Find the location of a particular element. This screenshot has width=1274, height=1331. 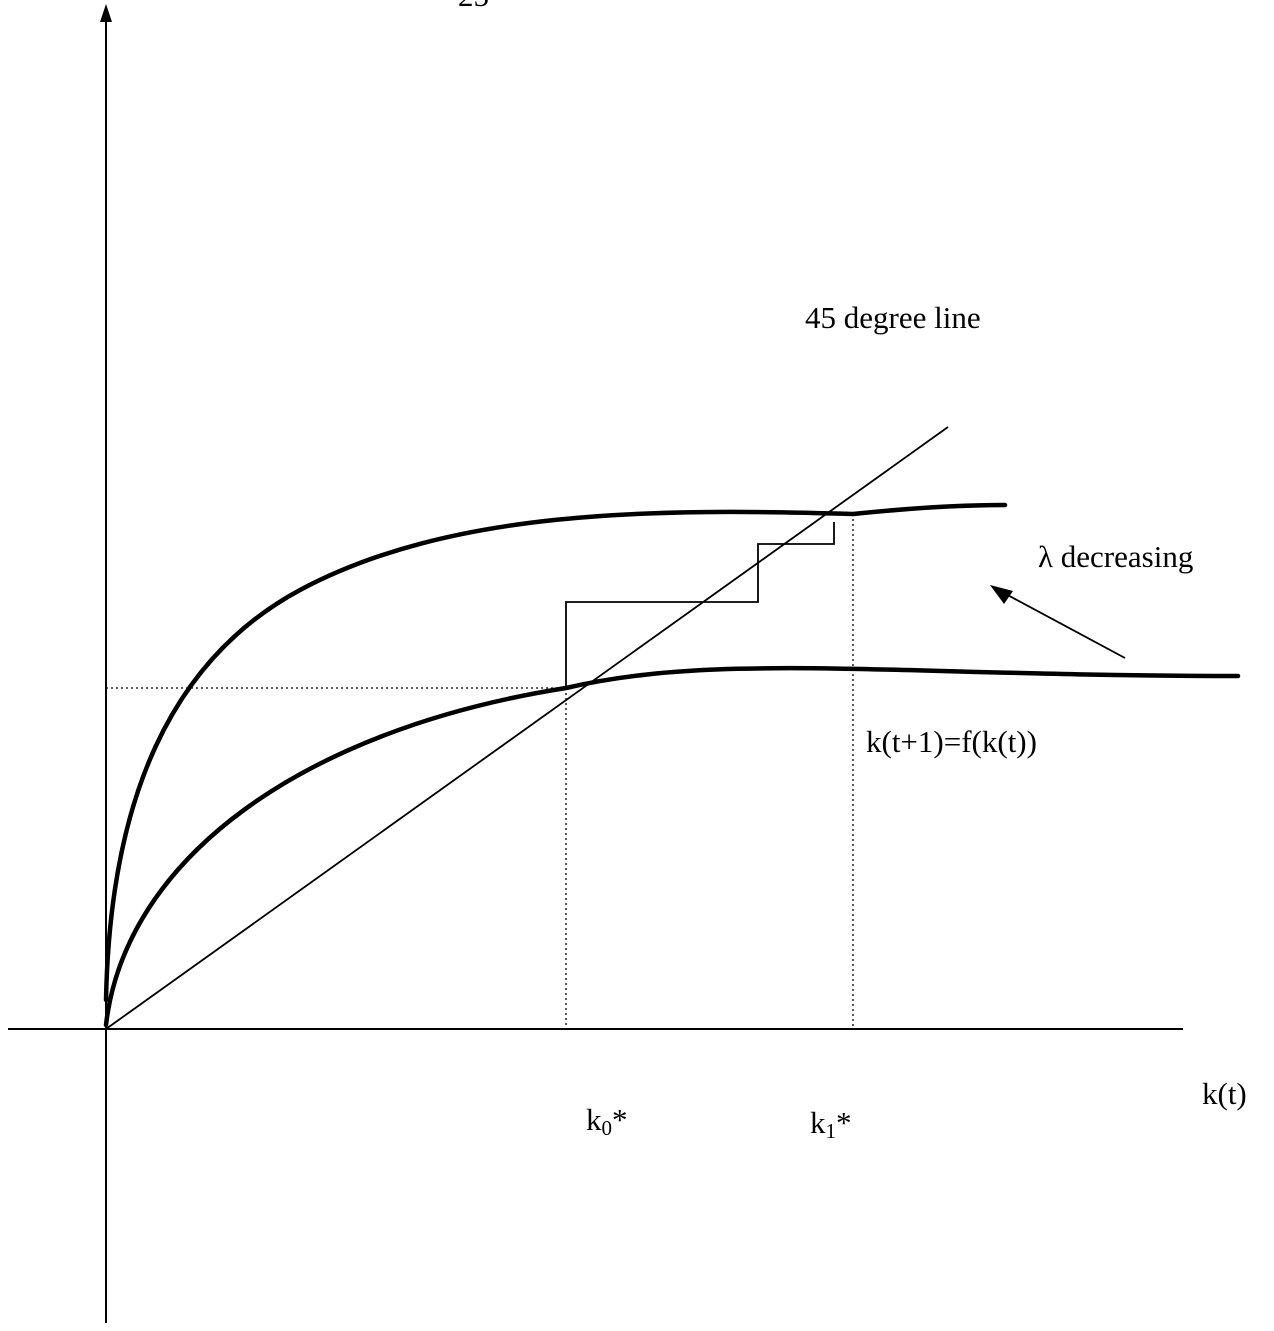

steady-state-1-label: k1* is located at coordinates (831, 1124).